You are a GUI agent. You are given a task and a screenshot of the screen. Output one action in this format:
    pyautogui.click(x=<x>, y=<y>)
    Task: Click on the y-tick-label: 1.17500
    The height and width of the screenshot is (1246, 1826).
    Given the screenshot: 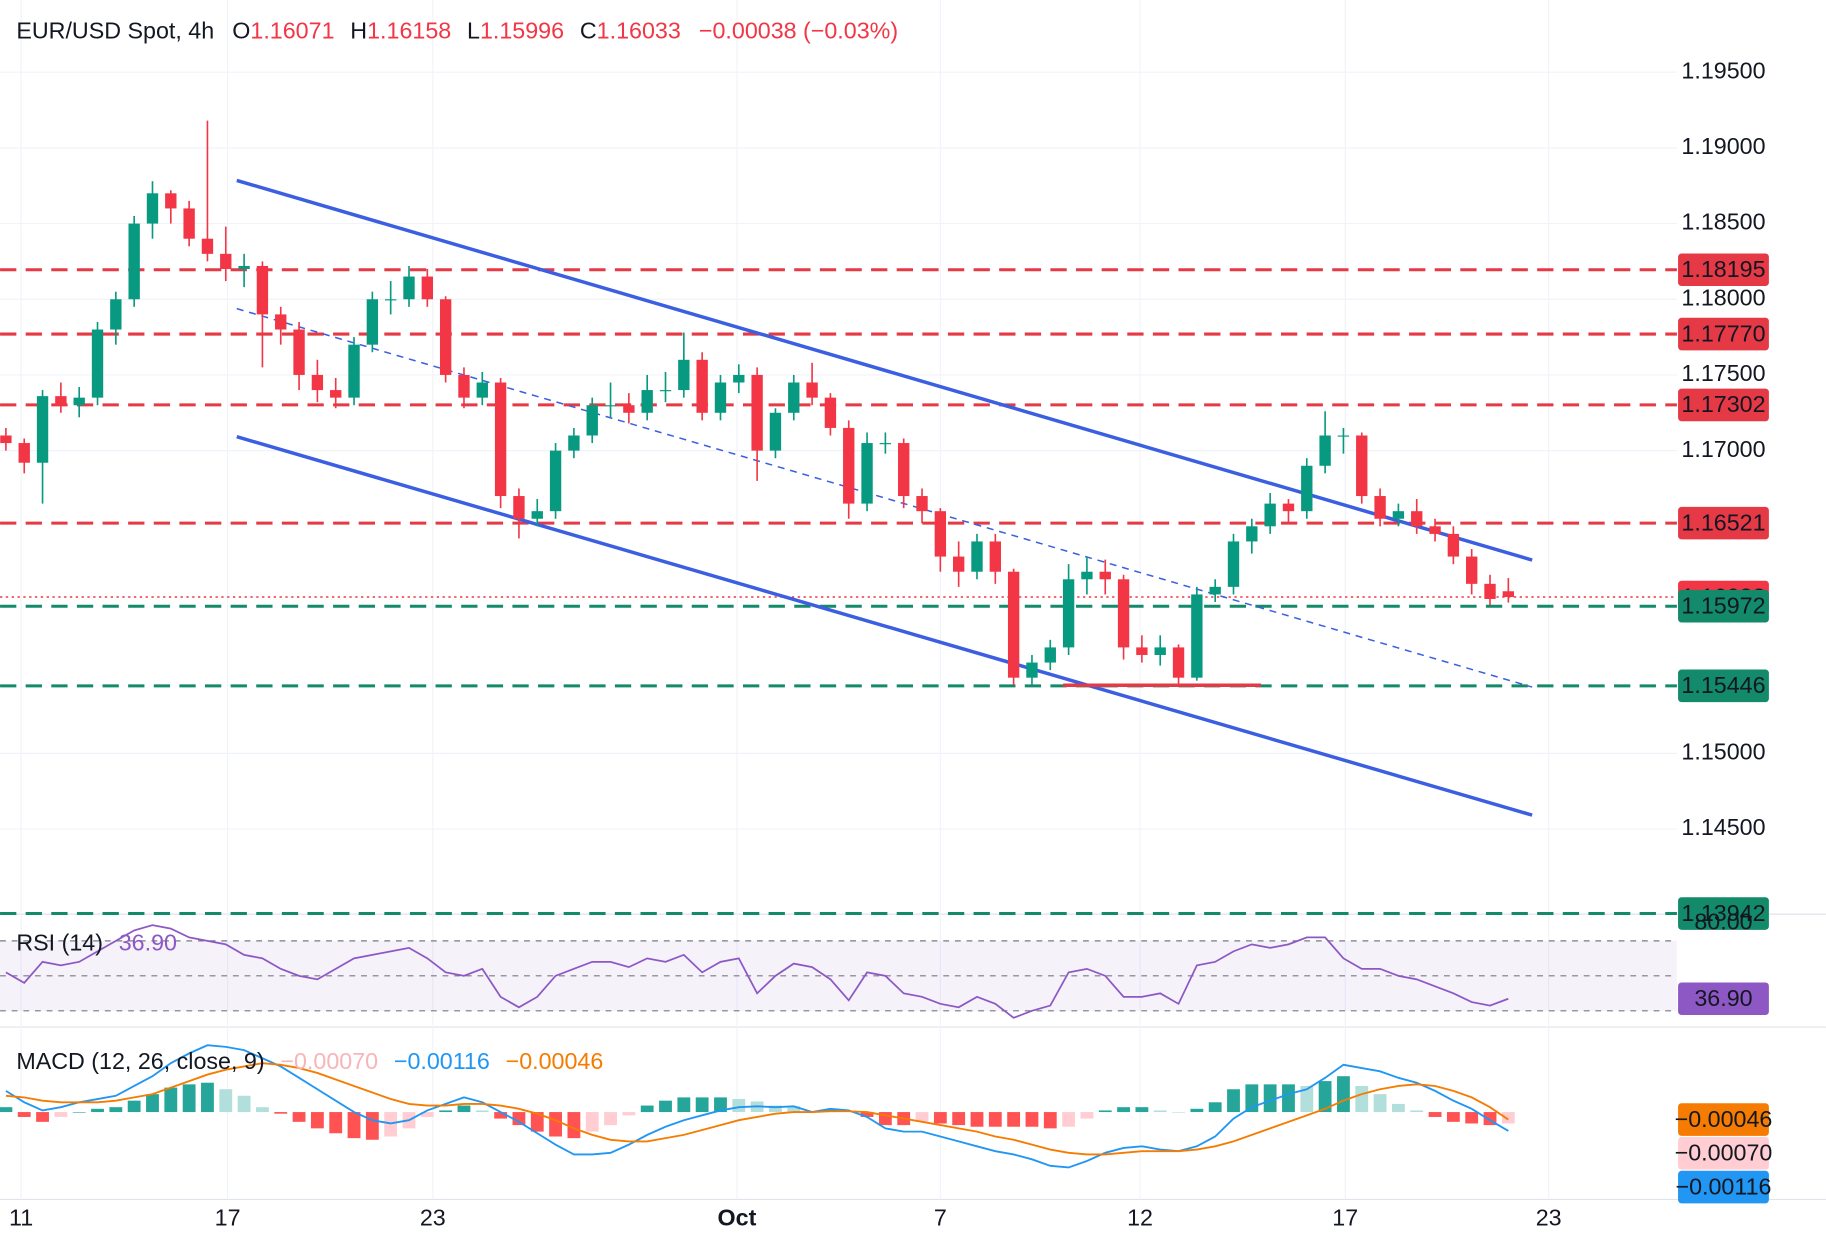 What is the action you would take?
    pyautogui.click(x=1723, y=373)
    